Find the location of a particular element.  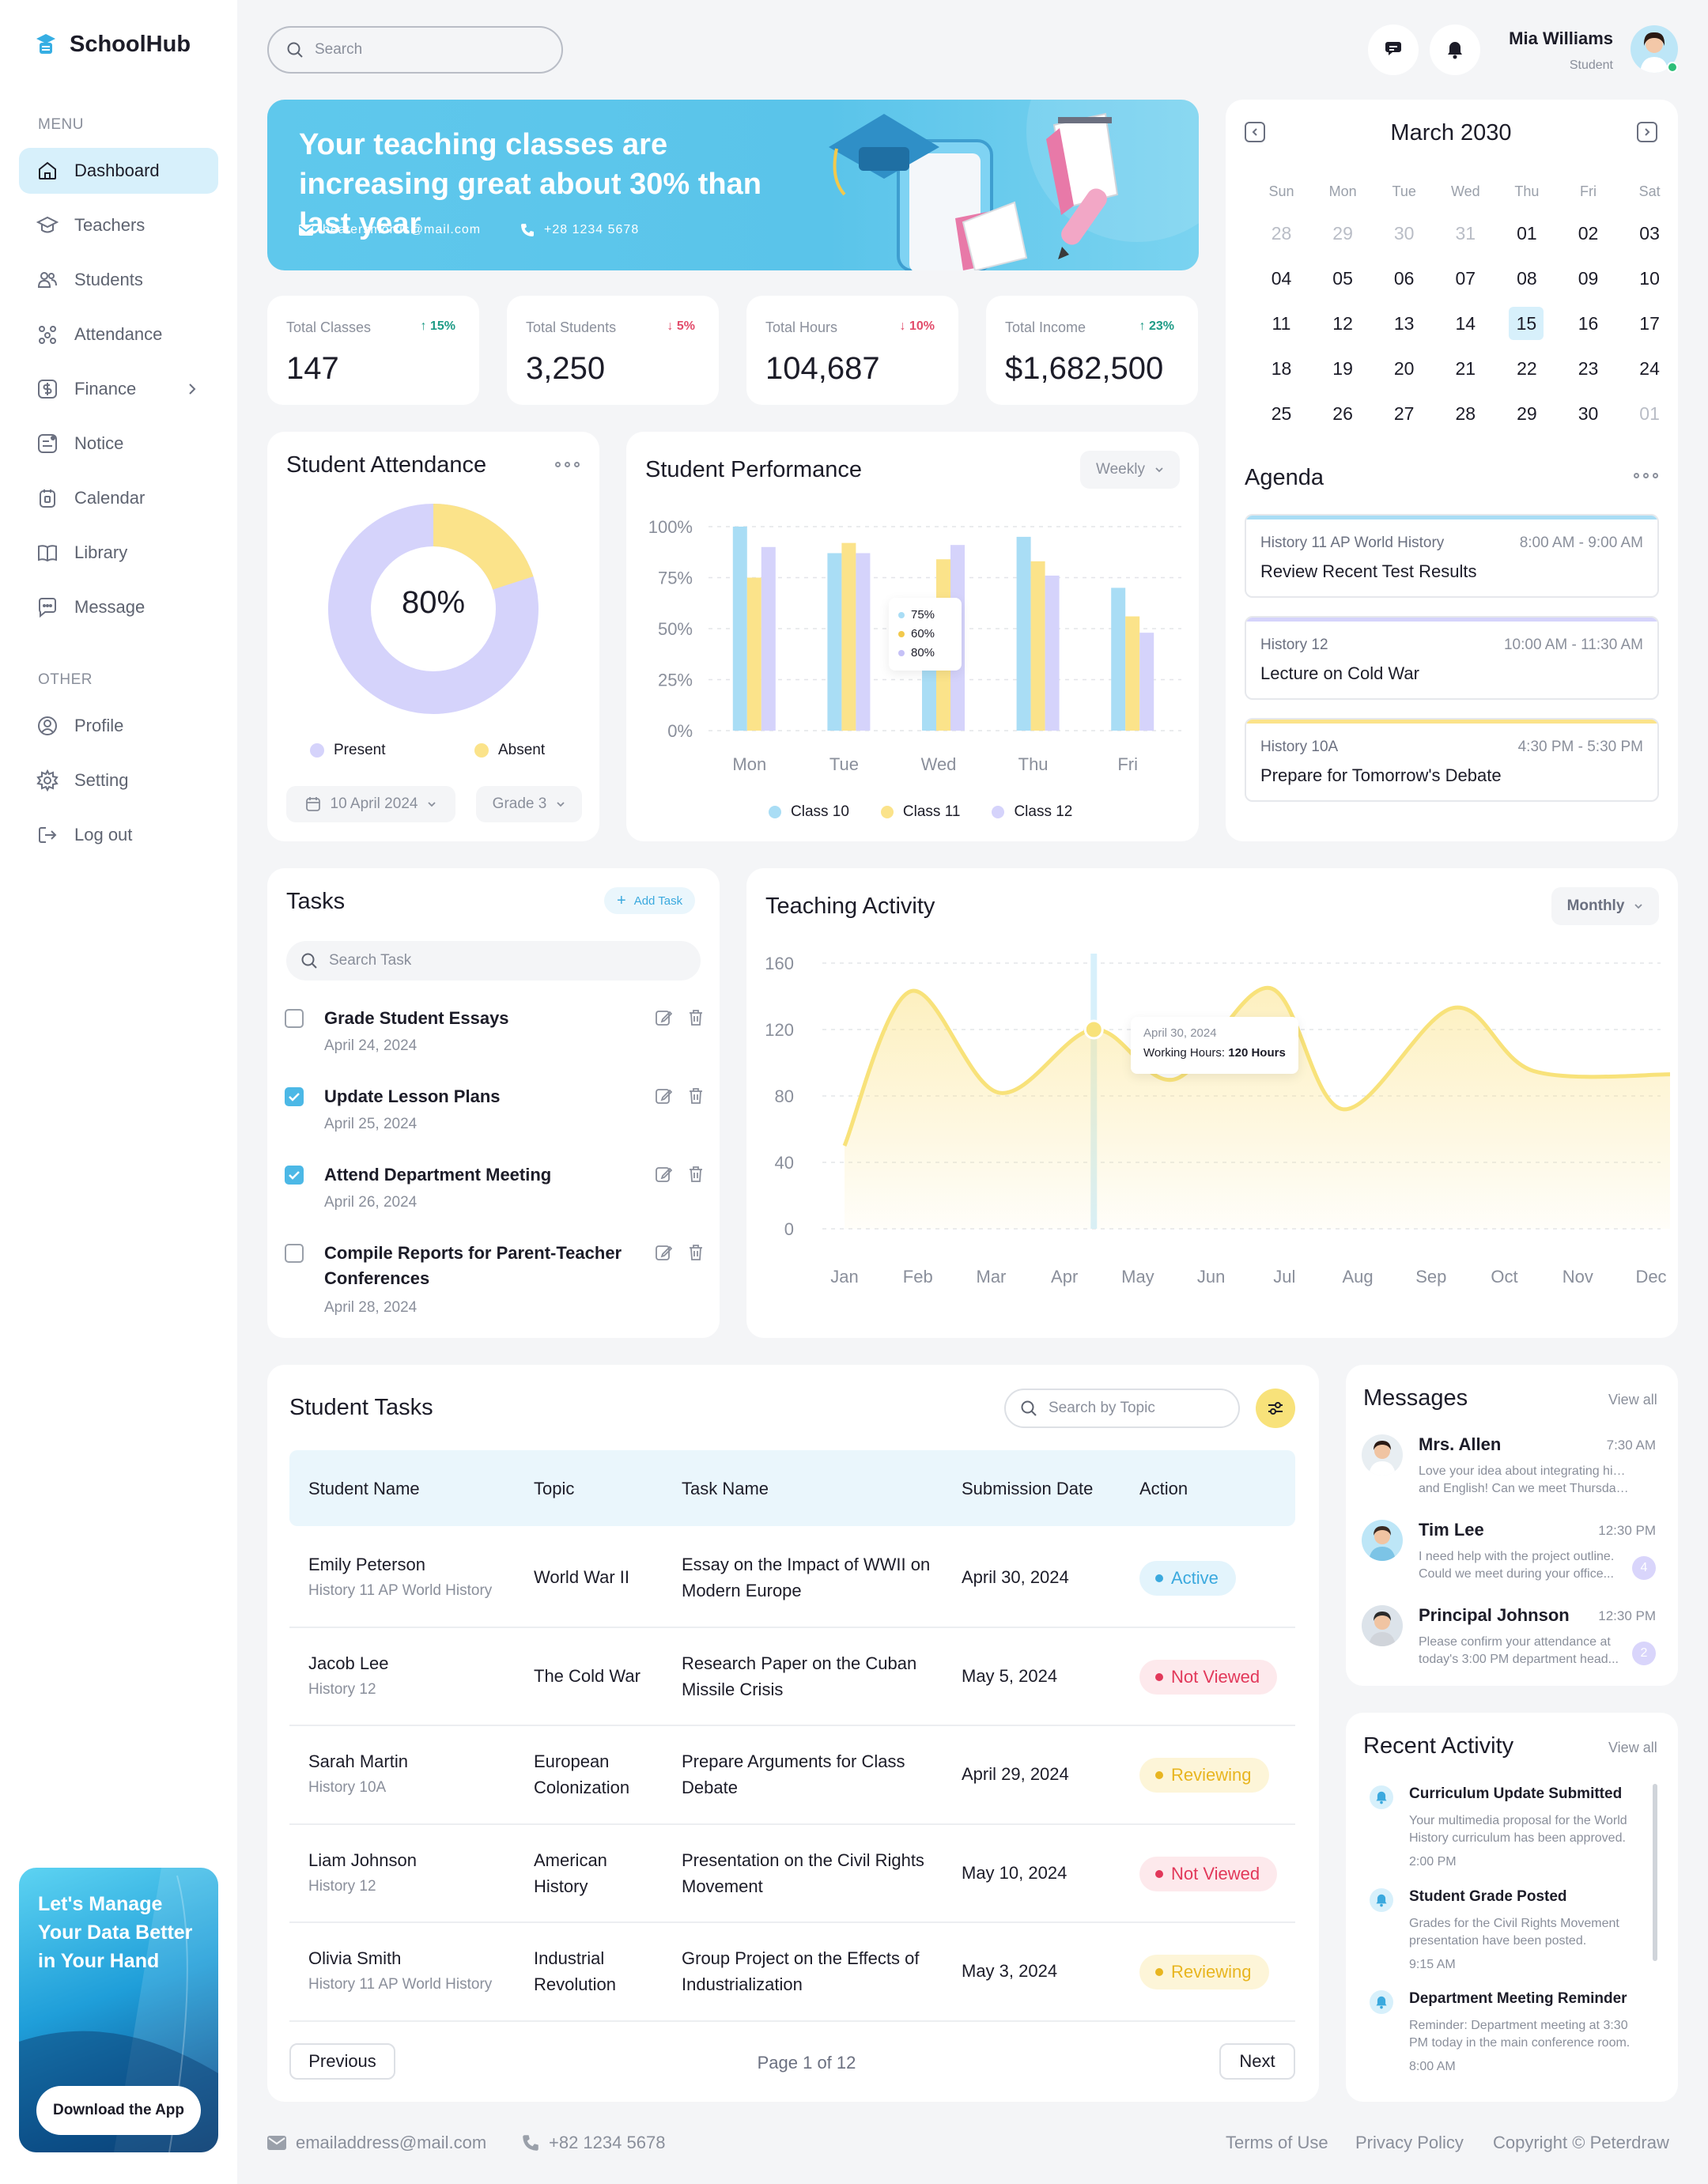

sidebar-item-setting: Setting is located at coordinates (118, 780).